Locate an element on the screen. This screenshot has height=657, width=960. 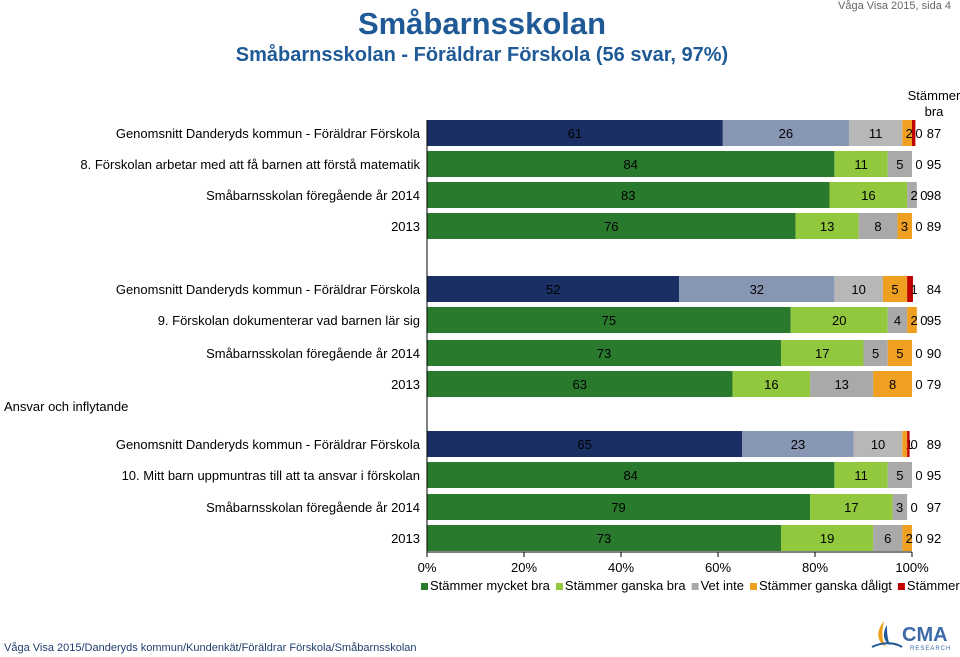
data-label: 75 is located at coordinates (609, 320).